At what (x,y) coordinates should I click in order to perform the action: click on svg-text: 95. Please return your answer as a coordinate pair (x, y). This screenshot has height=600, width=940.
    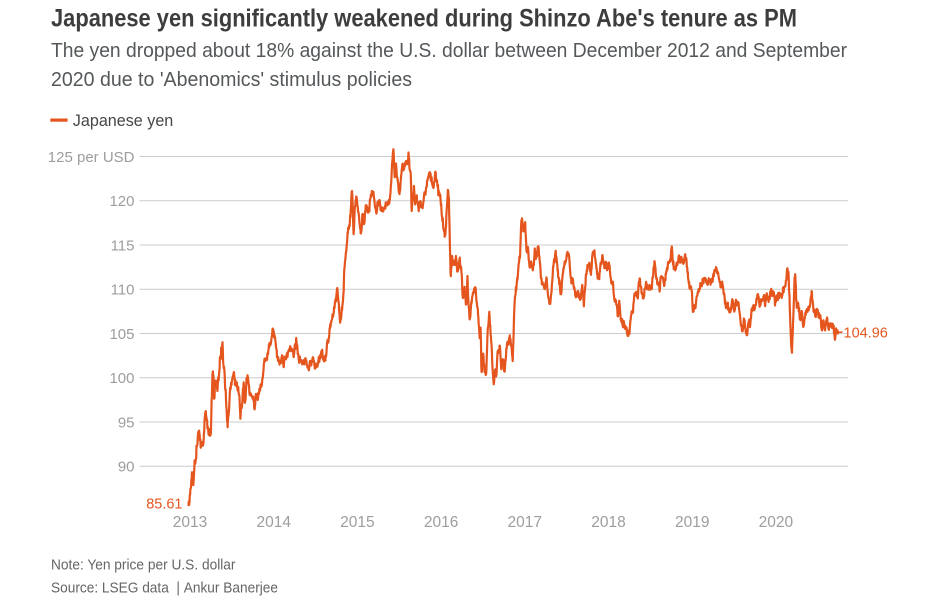
    Looking at the image, I should click on (126, 422).